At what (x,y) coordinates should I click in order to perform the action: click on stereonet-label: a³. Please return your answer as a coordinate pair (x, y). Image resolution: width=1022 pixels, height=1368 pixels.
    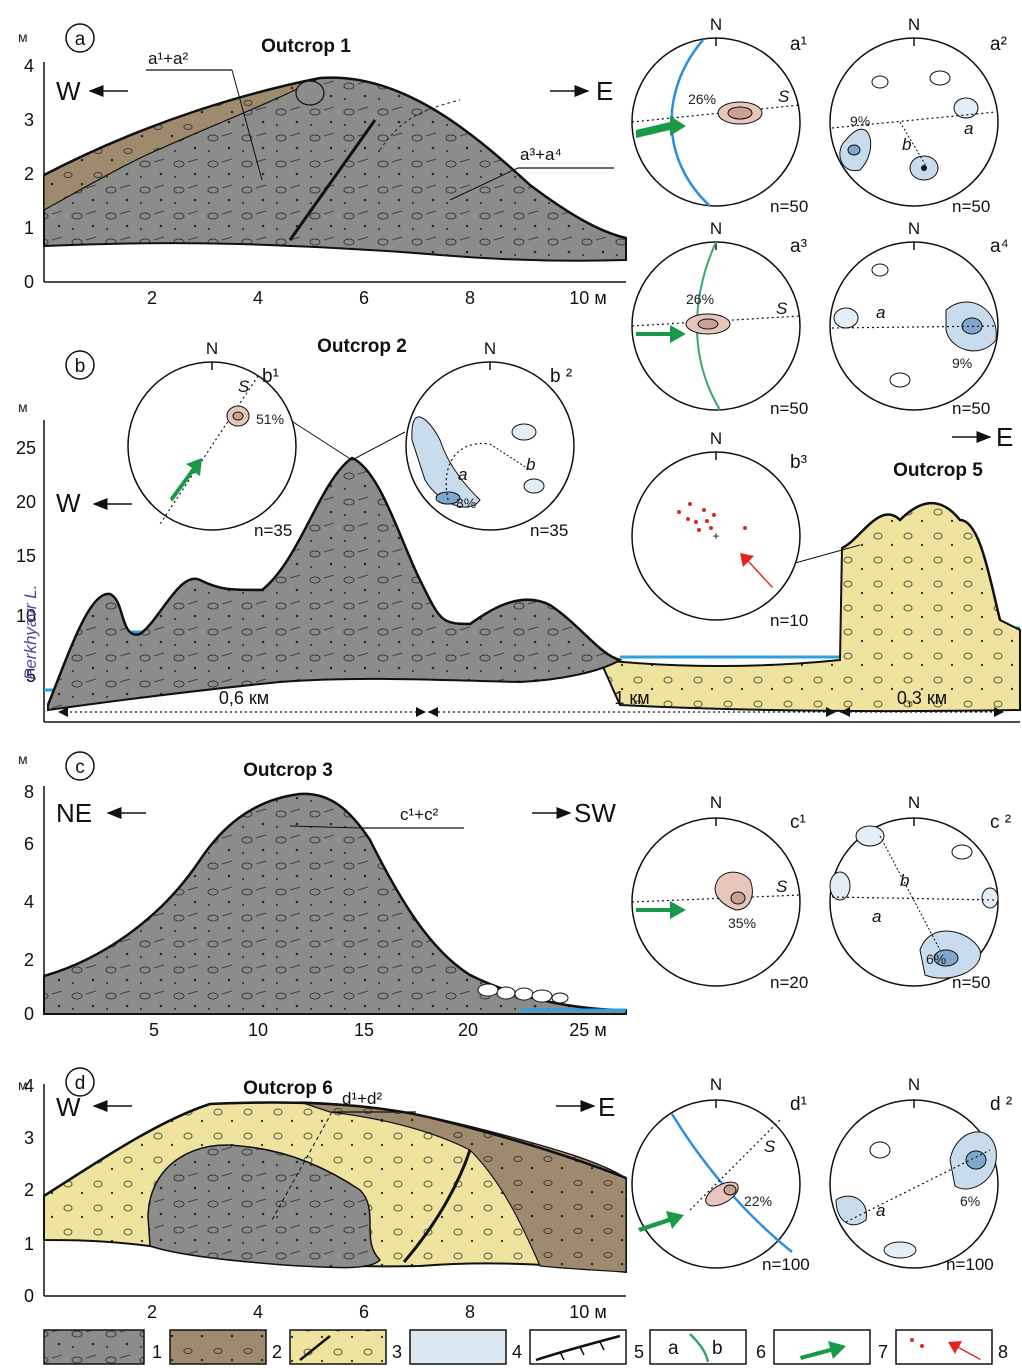
    Looking at the image, I should click on (798, 246).